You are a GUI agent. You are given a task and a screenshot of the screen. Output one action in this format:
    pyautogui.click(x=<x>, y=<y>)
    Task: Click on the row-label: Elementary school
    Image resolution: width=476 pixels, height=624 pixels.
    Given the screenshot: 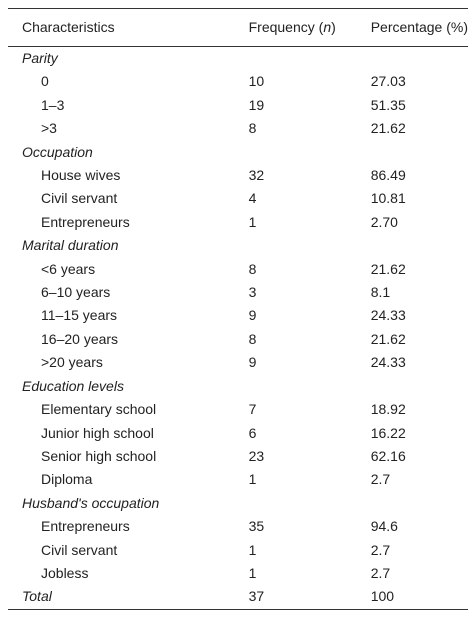 What is the action you would take?
    pyautogui.click(x=99, y=409)
    